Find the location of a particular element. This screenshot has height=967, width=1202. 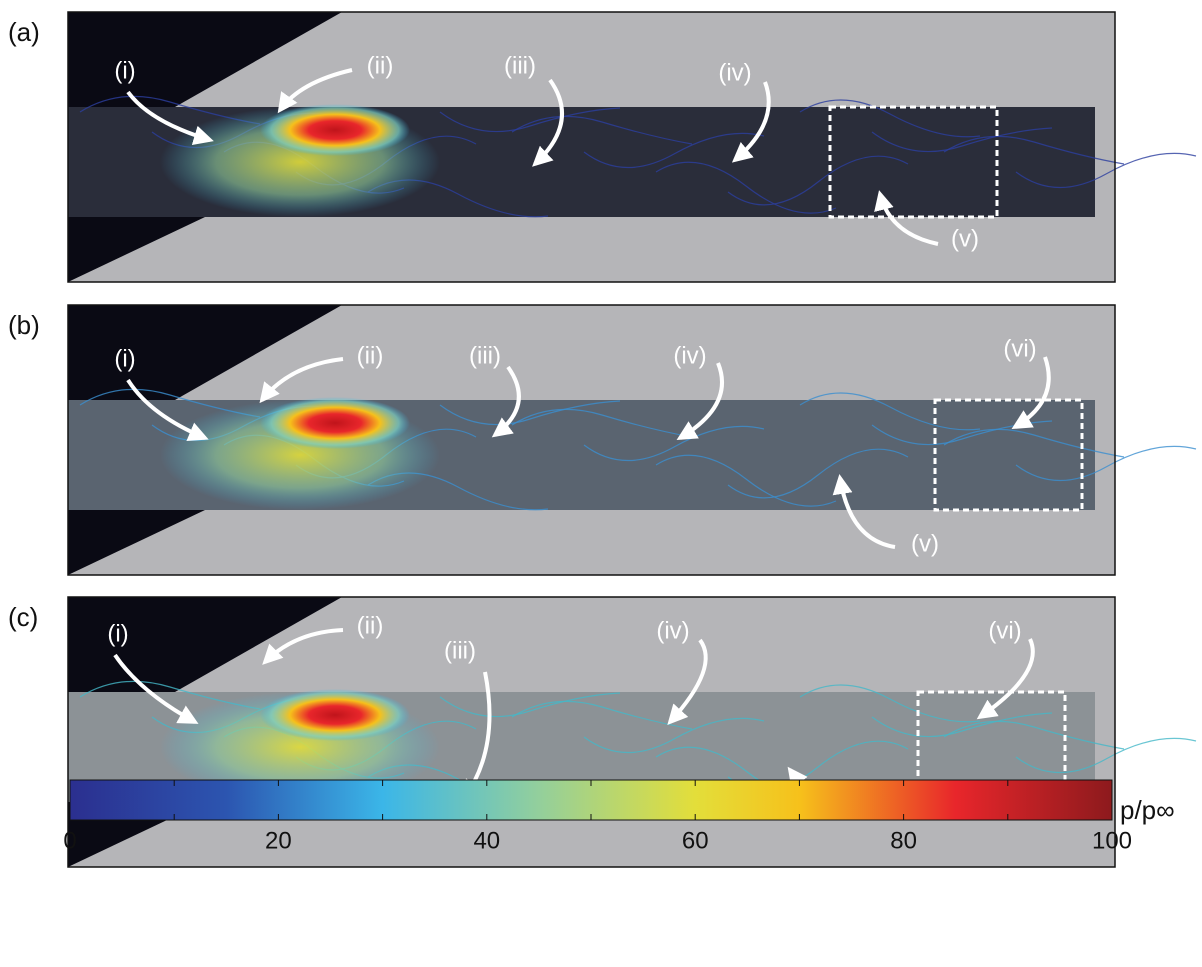

colorbar-tick-label: 60 is located at coordinates (695, 840).